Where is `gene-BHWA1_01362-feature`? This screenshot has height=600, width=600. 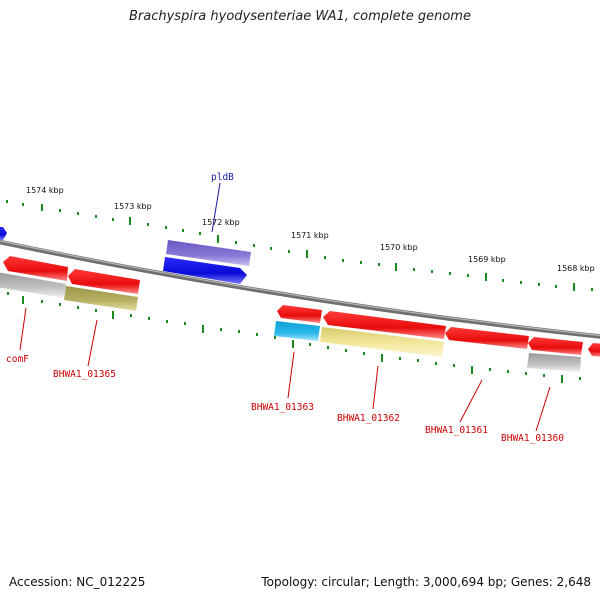
gene-BHWA1_01362-feature is located at coordinates (382, 342).